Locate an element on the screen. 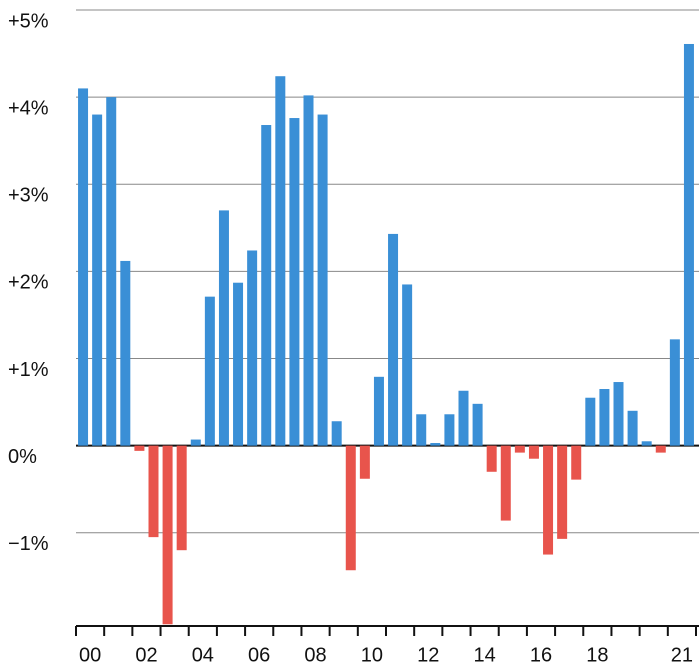 This screenshot has height=666, width=699. x-tick-label: 00 is located at coordinates (90, 655).